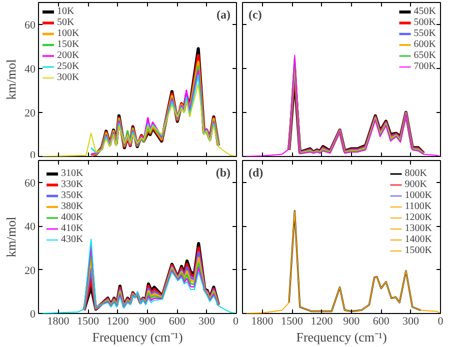  Describe the element at coordinates (418, 195) in the screenshot. I see `legend-label: 1000K` at that location.